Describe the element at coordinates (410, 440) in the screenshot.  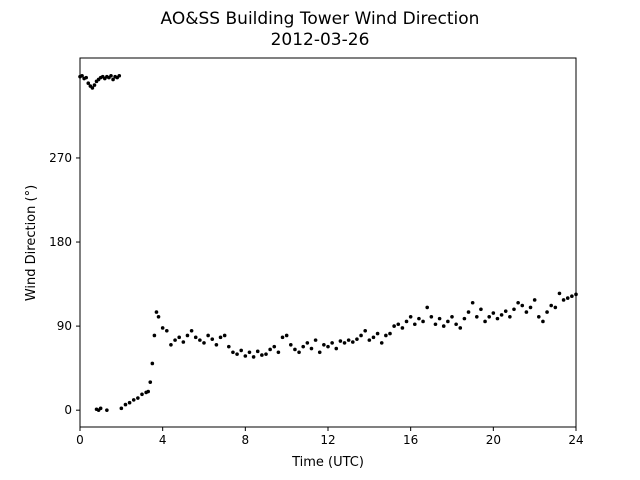
I see `x-tick-label: 16` at that location.